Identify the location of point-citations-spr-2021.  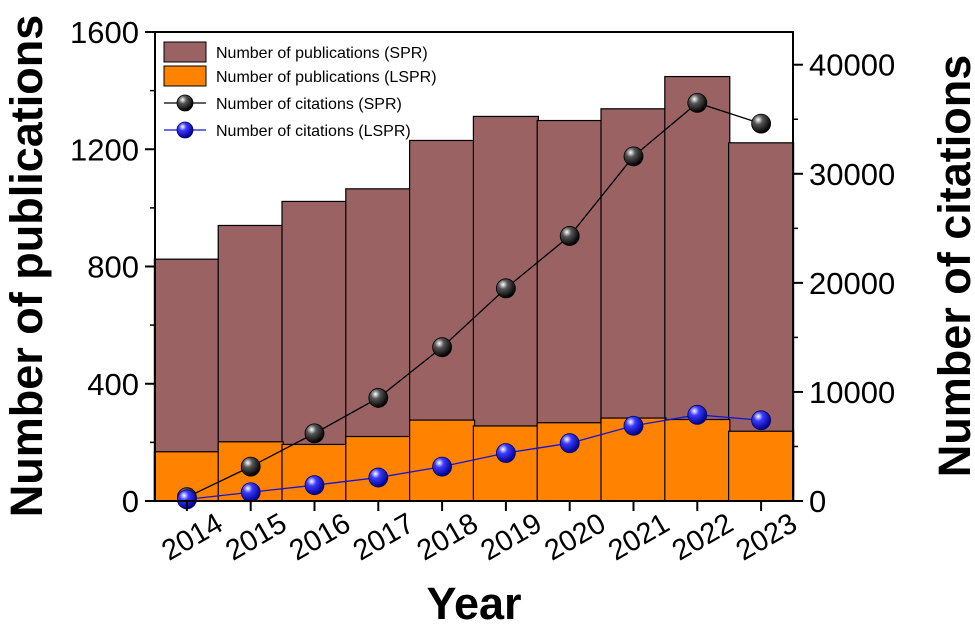
(633, 156).